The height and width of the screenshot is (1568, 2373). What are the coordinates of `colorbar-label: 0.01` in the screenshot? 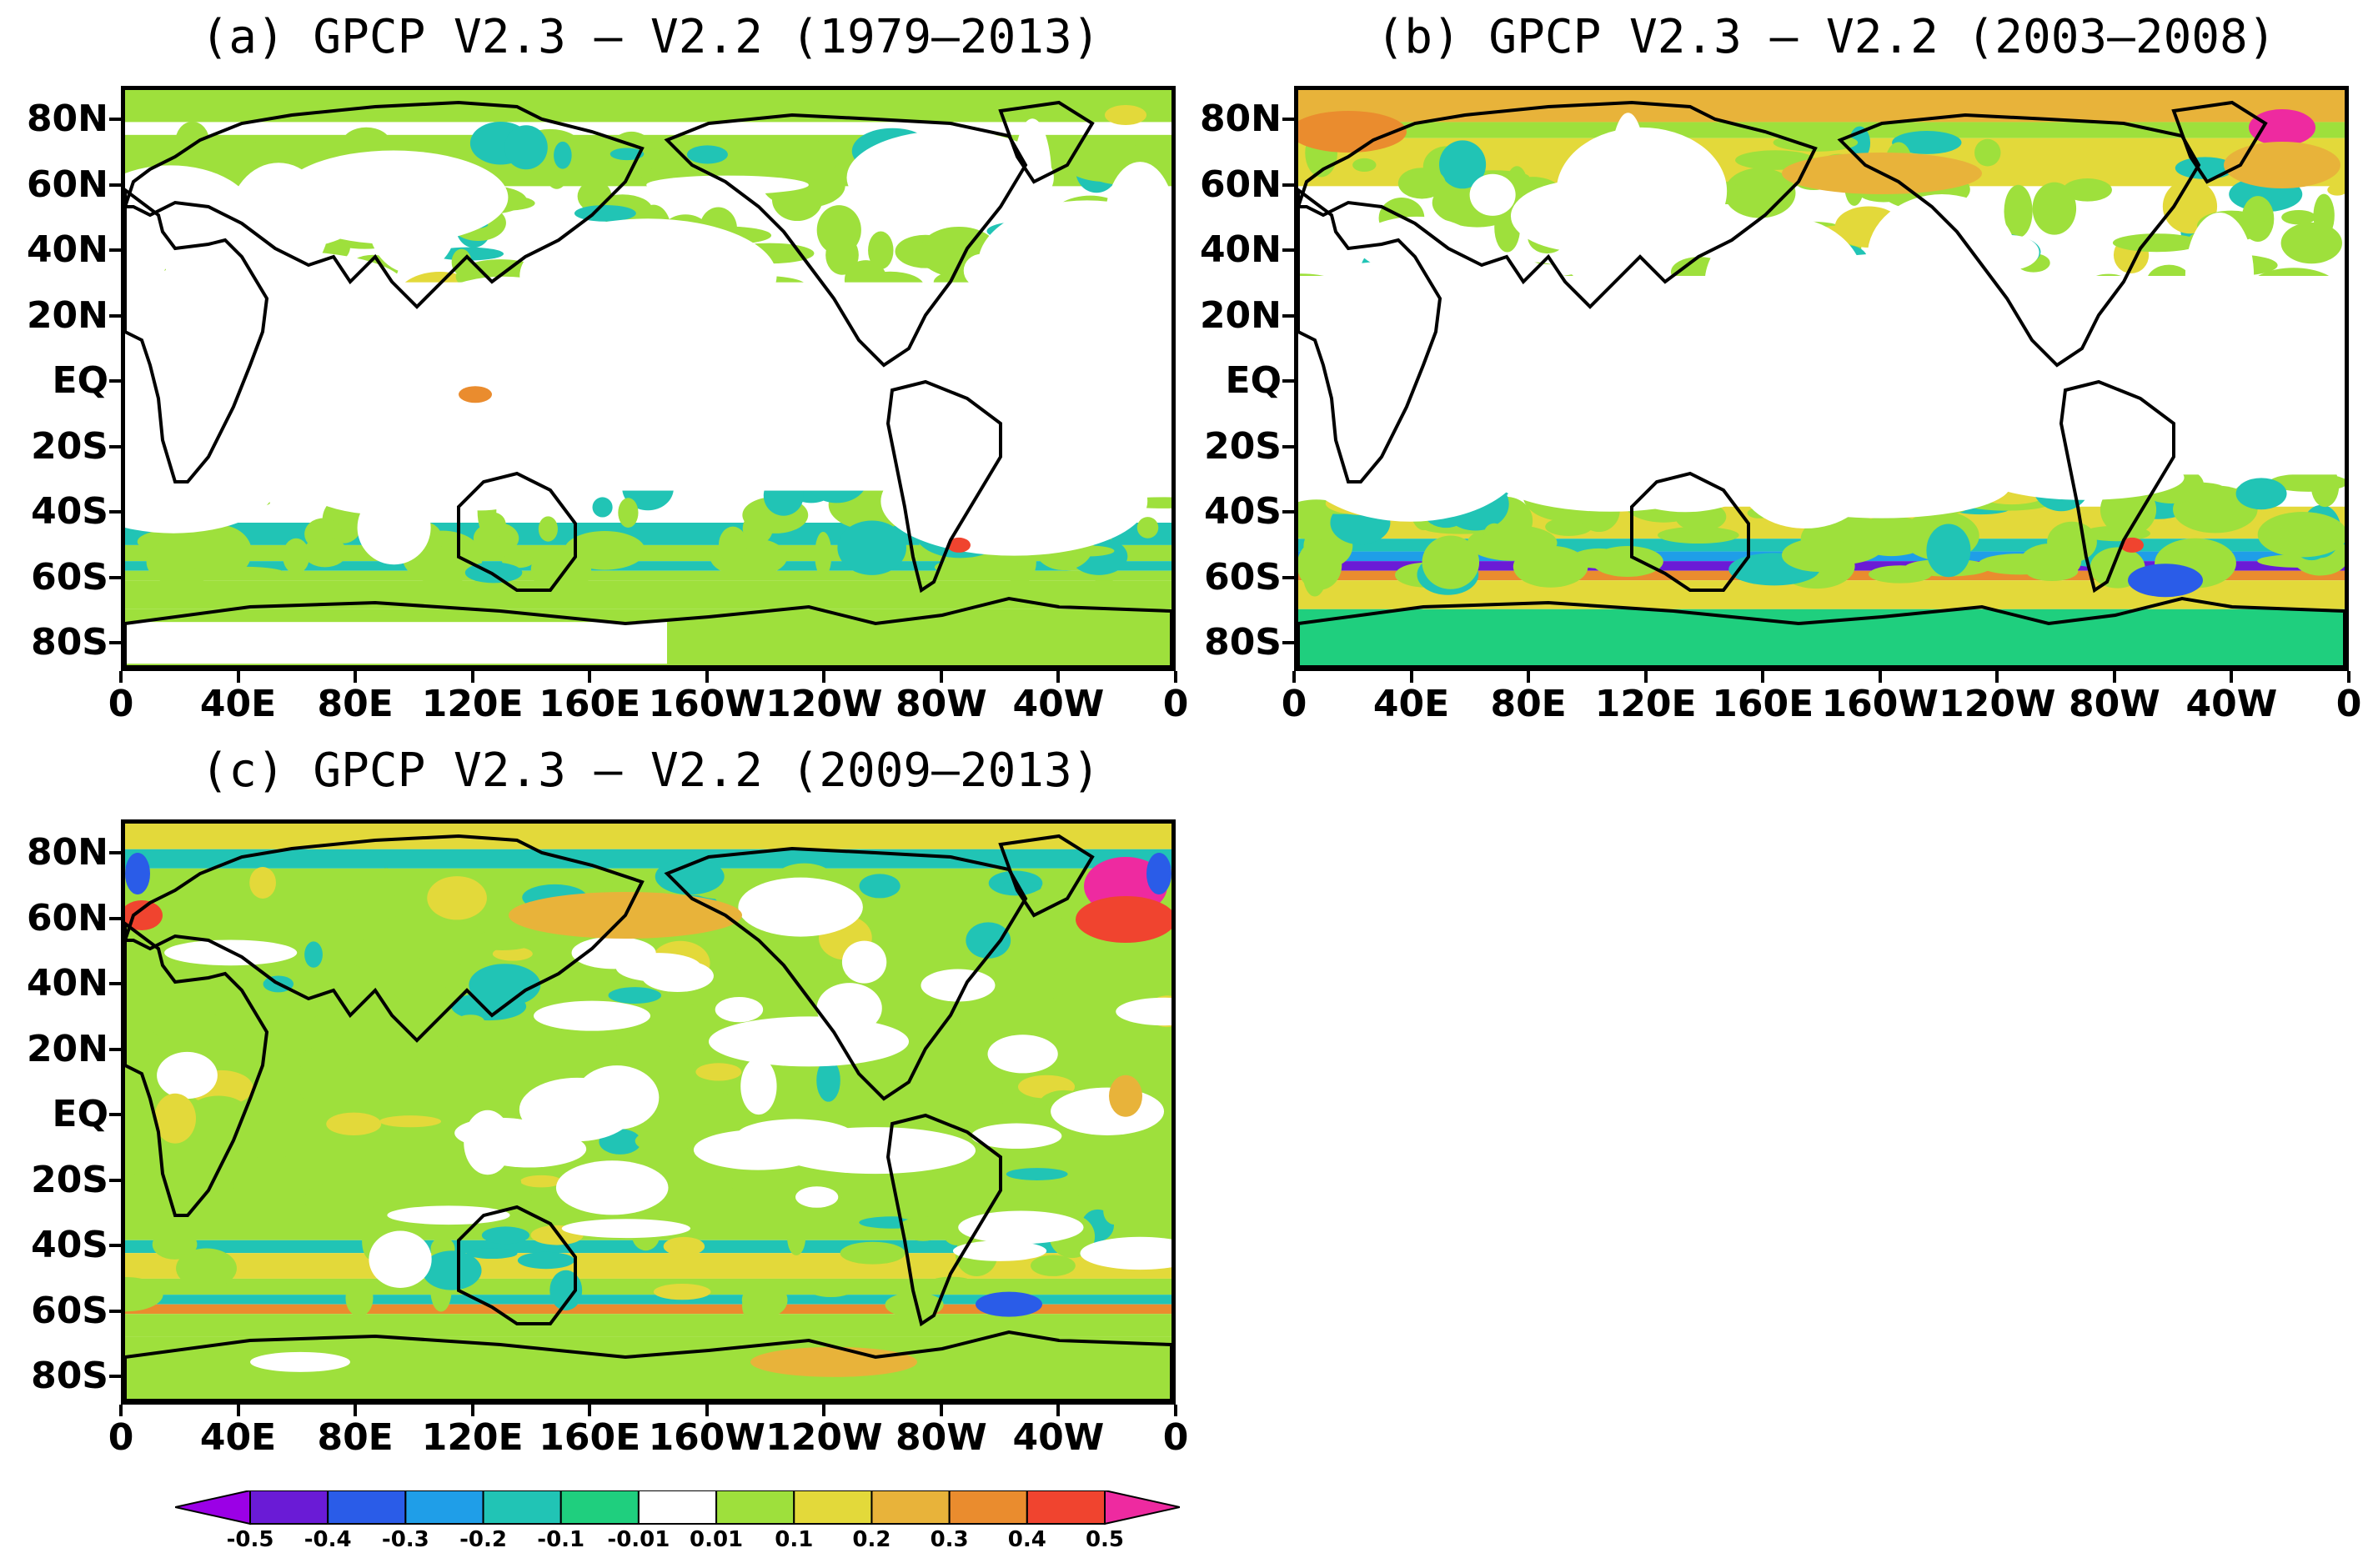 It's located at (717, 1539).